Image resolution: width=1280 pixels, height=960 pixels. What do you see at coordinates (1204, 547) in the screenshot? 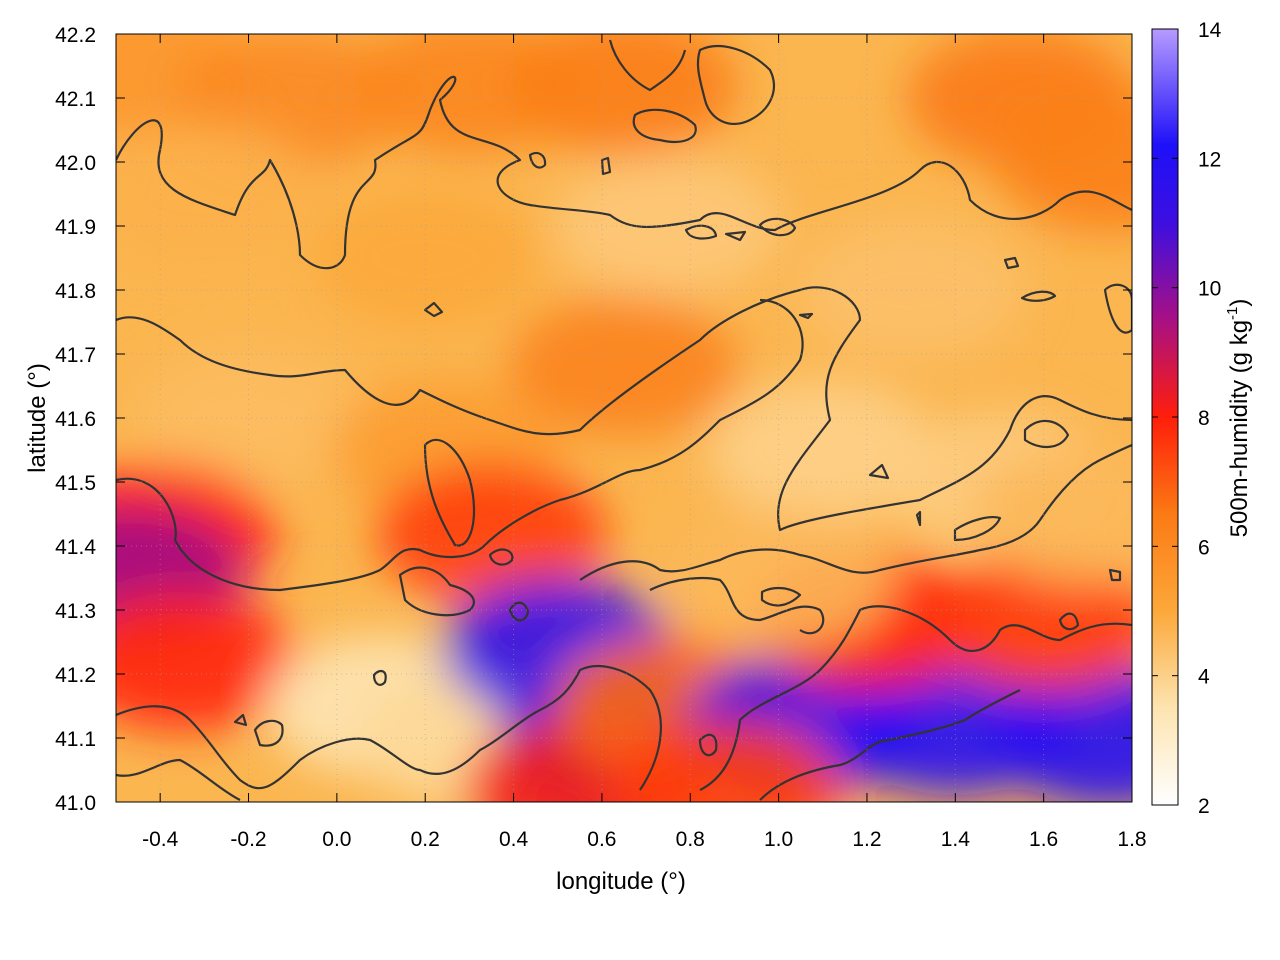
I see `colorbar-tick-label: 6` at bounding box center [1204, 547].